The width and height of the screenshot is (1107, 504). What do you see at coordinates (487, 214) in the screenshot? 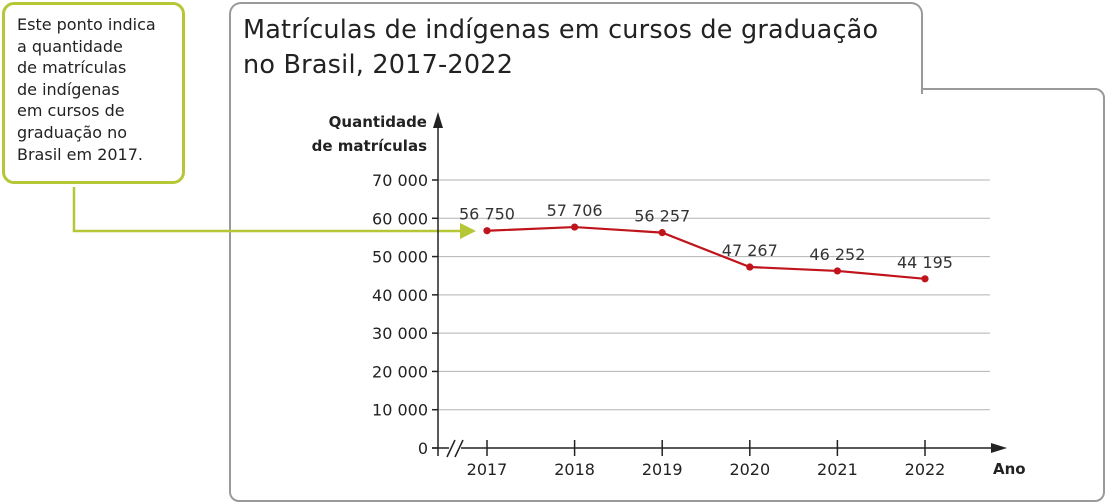
I see `data-label: 56 750` at bounding box center [487, 214].